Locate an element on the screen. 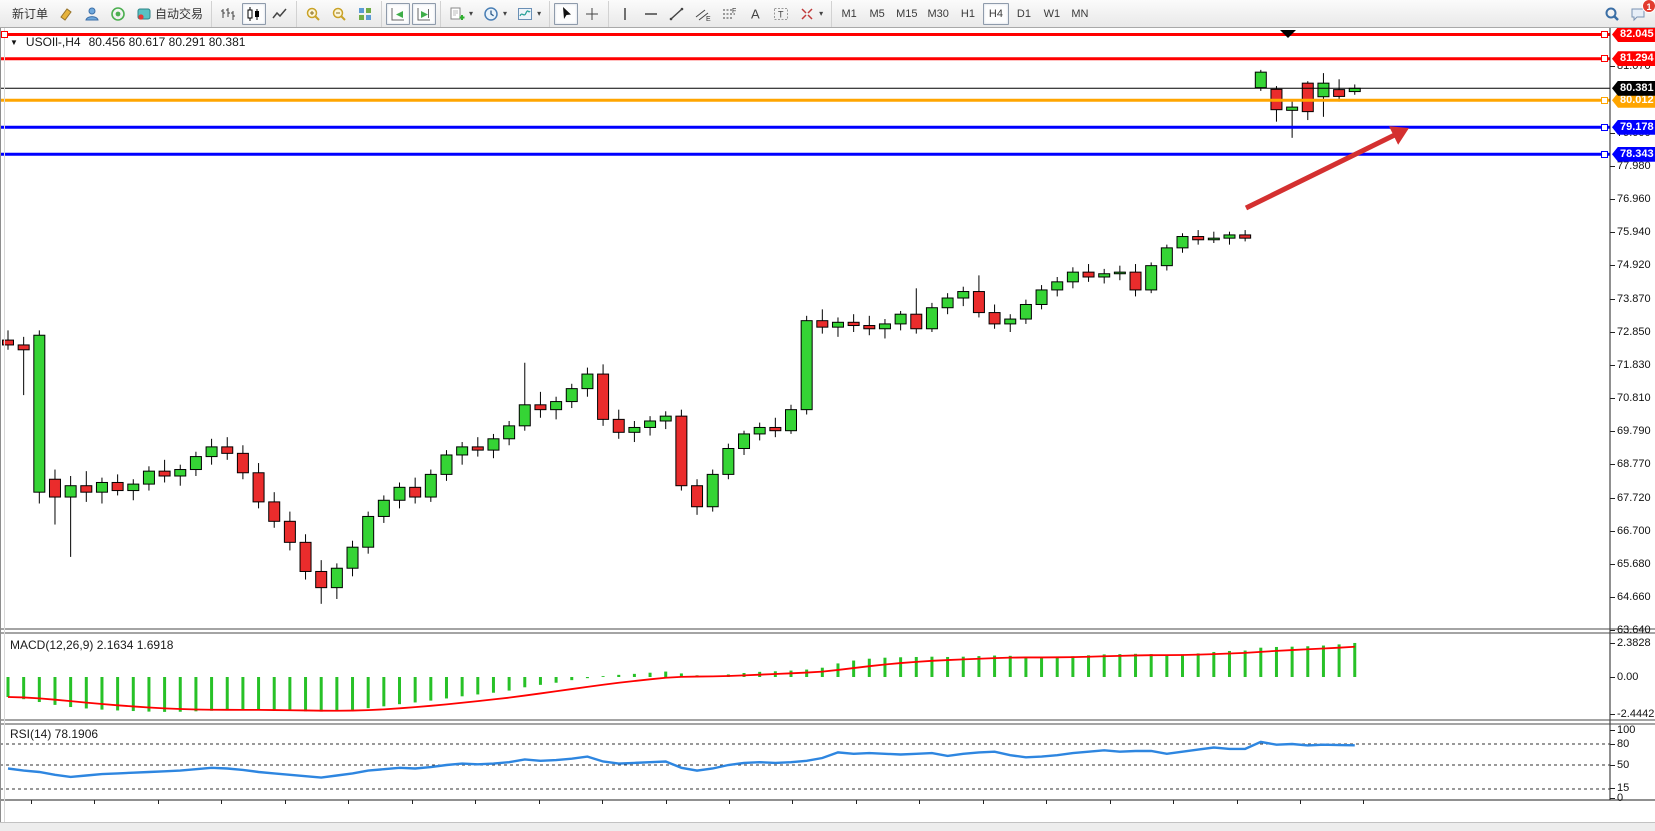  text-label-button: T is located at coordinates (781, 14).